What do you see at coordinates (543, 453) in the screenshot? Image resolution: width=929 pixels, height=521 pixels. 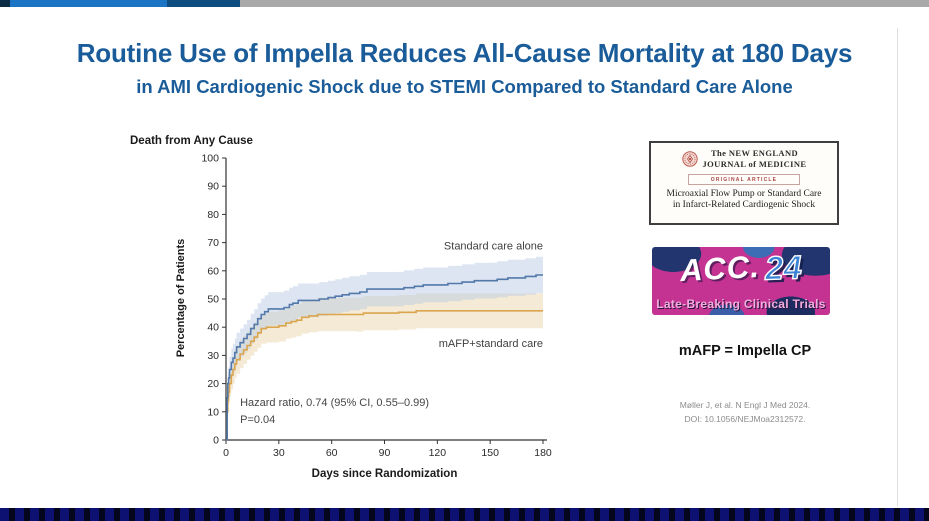 I see `x-tick-label: 180` at bounding box center [543, 453].